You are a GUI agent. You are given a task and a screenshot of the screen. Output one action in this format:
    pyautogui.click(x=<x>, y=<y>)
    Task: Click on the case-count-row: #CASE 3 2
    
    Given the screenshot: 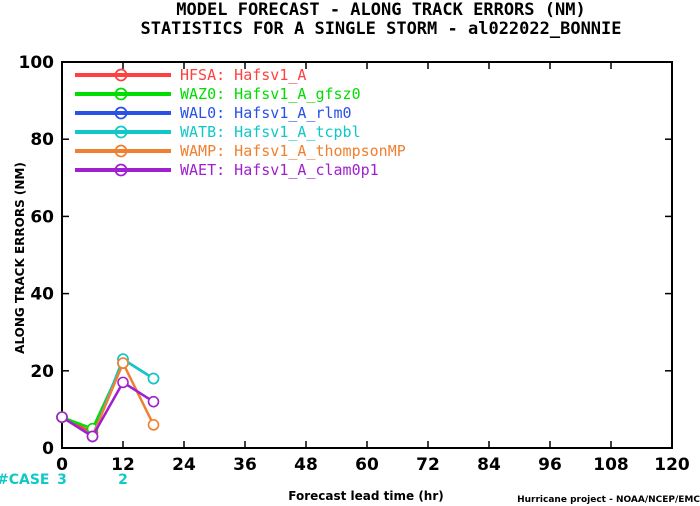 What is the action you would take?
    pyautogui.click(x=64, y=480)
    